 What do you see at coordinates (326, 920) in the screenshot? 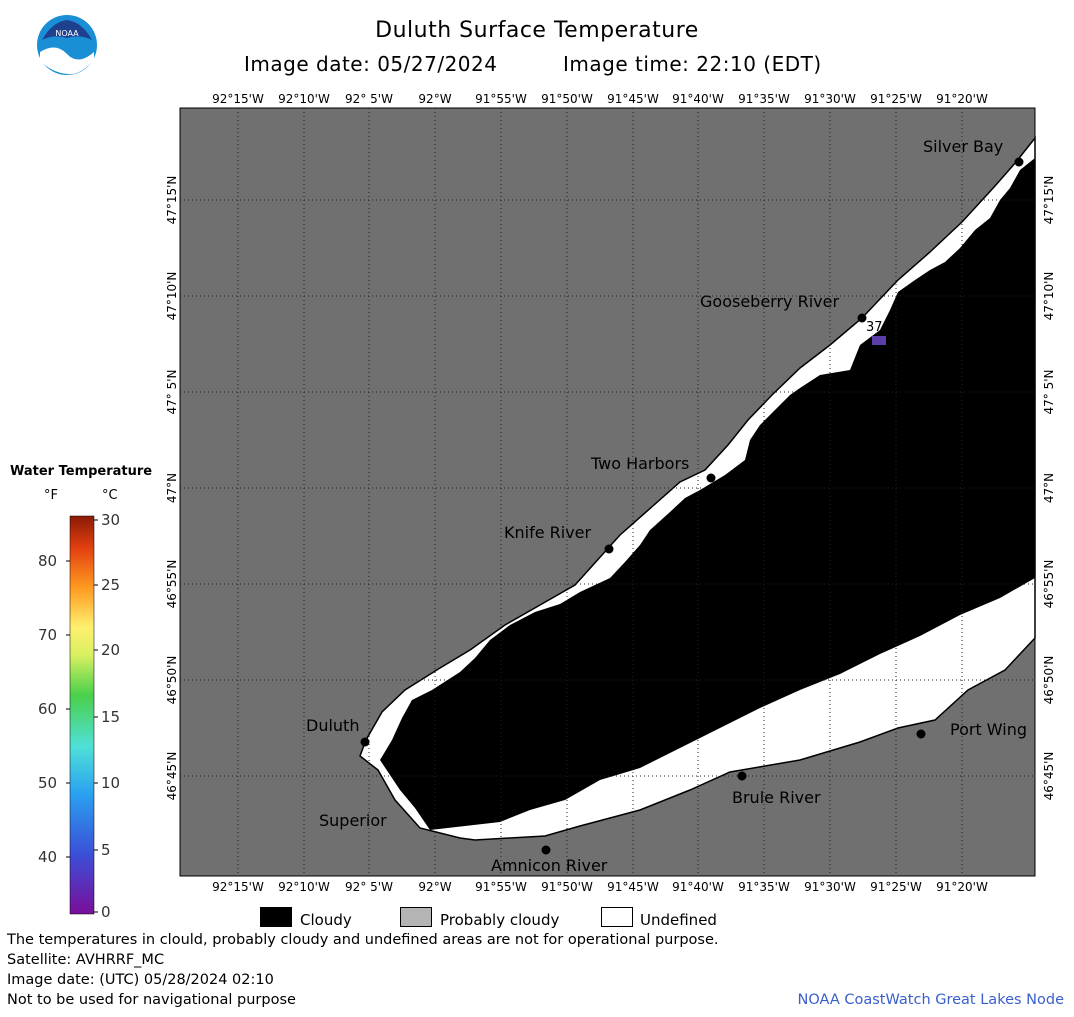
I see `cloudy-label: Cloudy` at bounding box center [326, 920].